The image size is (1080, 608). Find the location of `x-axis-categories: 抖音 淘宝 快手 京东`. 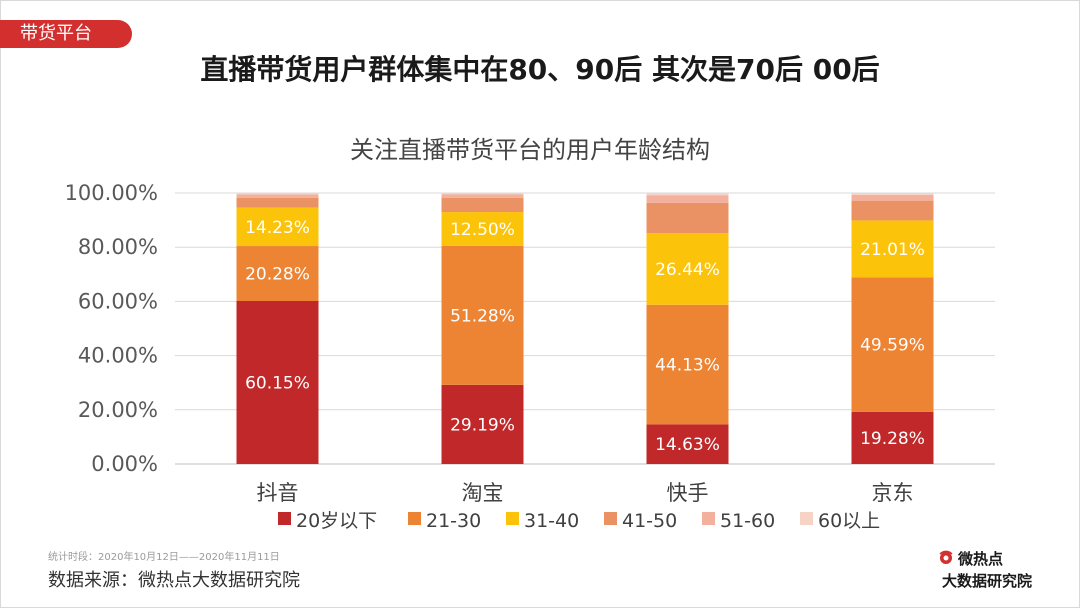

x-axis-categories: 抖音 淘宝 快手 京东 is located at coordinates (585, 493).